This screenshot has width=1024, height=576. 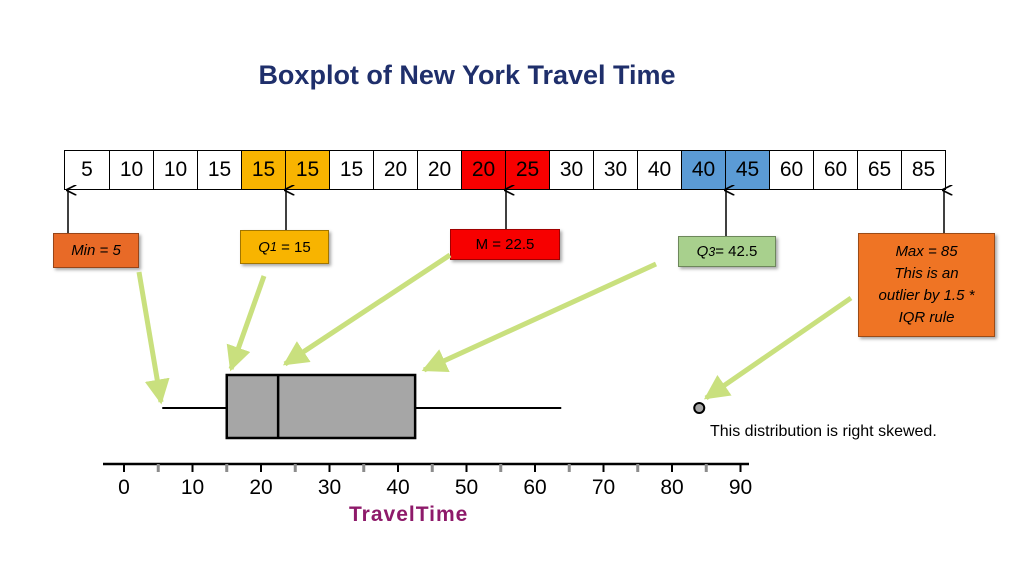 What do you see at coordinates (539, 317) in the screenshot?
I see `q3-green-arrow` at bounding box center [539, 317].